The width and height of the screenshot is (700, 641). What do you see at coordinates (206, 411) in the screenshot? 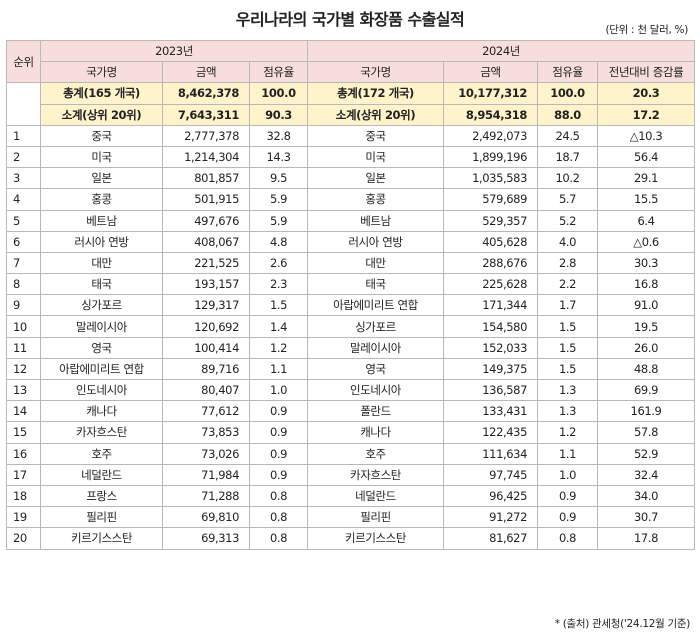
I see `amount-2023: 77,612` at bounding box center [206, 411].